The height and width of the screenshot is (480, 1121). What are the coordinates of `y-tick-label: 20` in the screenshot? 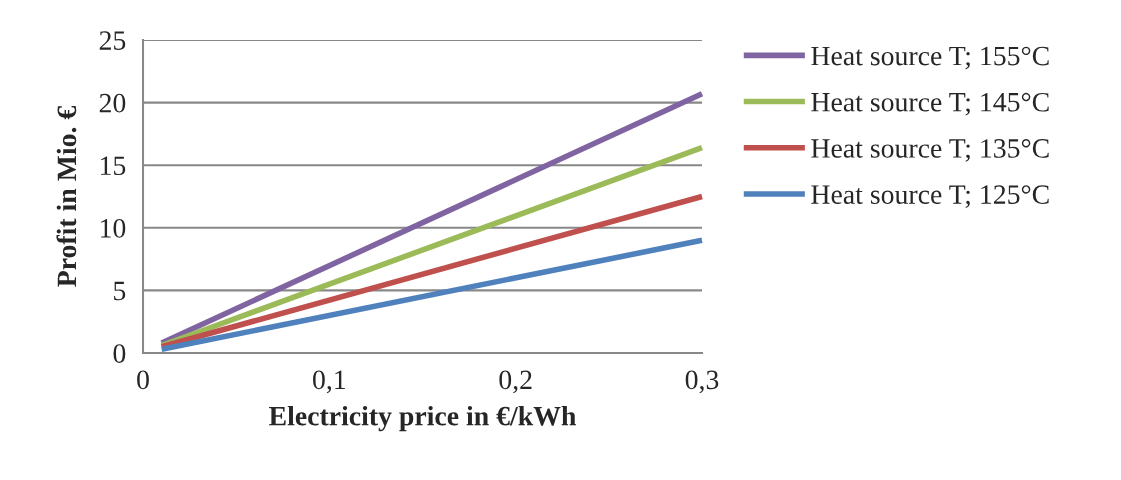 It's located at (112, 103).